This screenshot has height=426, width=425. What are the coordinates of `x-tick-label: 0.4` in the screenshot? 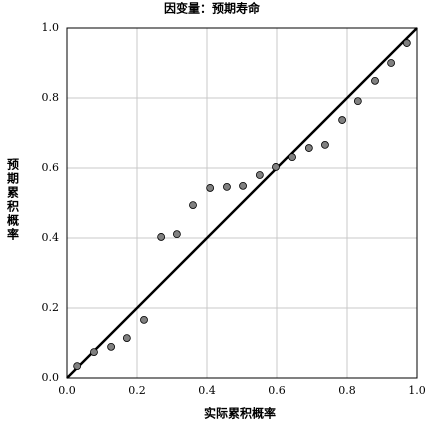 It's located at (207, 390).